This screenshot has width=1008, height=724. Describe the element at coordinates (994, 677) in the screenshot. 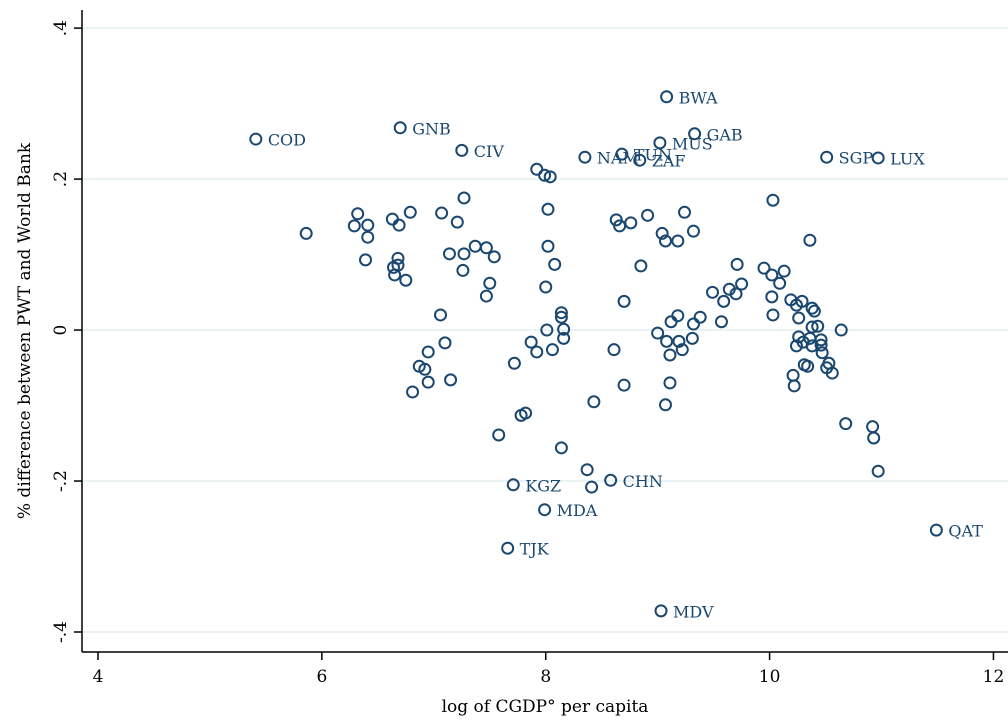

I see `x-tick-label: 12` at that location.